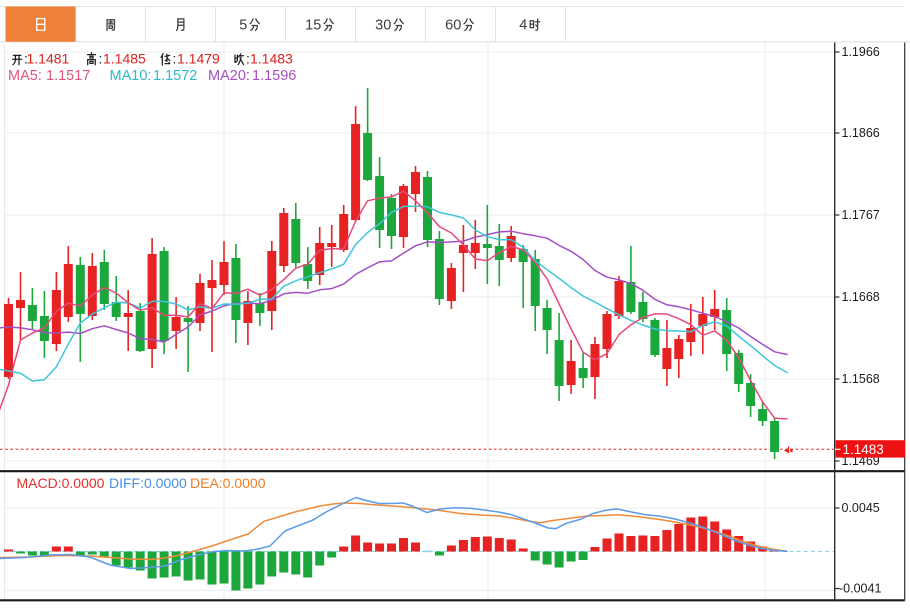  Describe the element at coordinates (124, 59) in the screenshot. I see `svg-text: 1.1485` at that location.